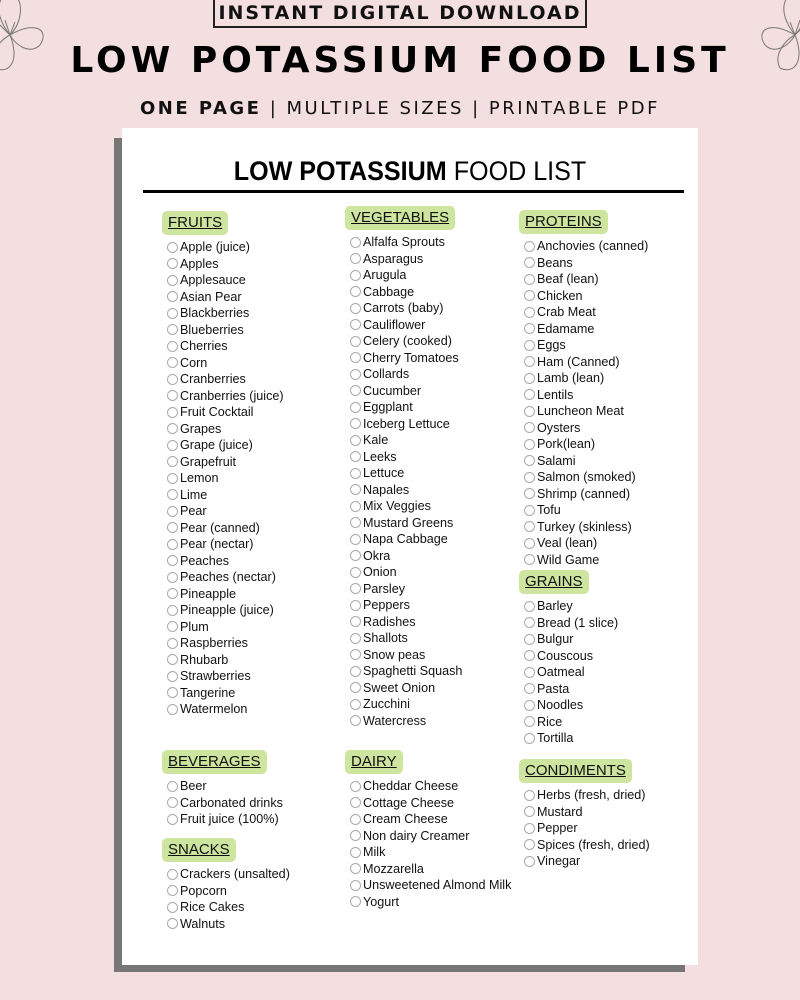 Image resolution: width=800 pixels, height=1000 pixels. What do you see at coordinates (225, 819) in the screenshot?
I see `list-item: Fruit juice (100%)` at bounding box center [225, 819].